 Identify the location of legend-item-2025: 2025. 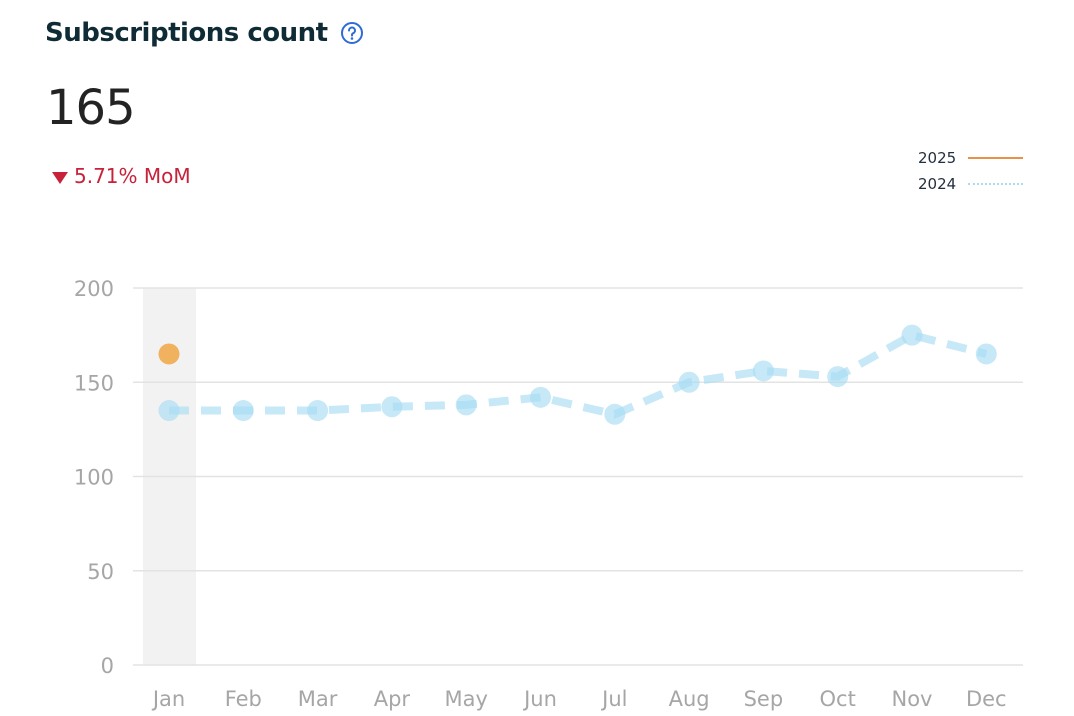
(970, 158).